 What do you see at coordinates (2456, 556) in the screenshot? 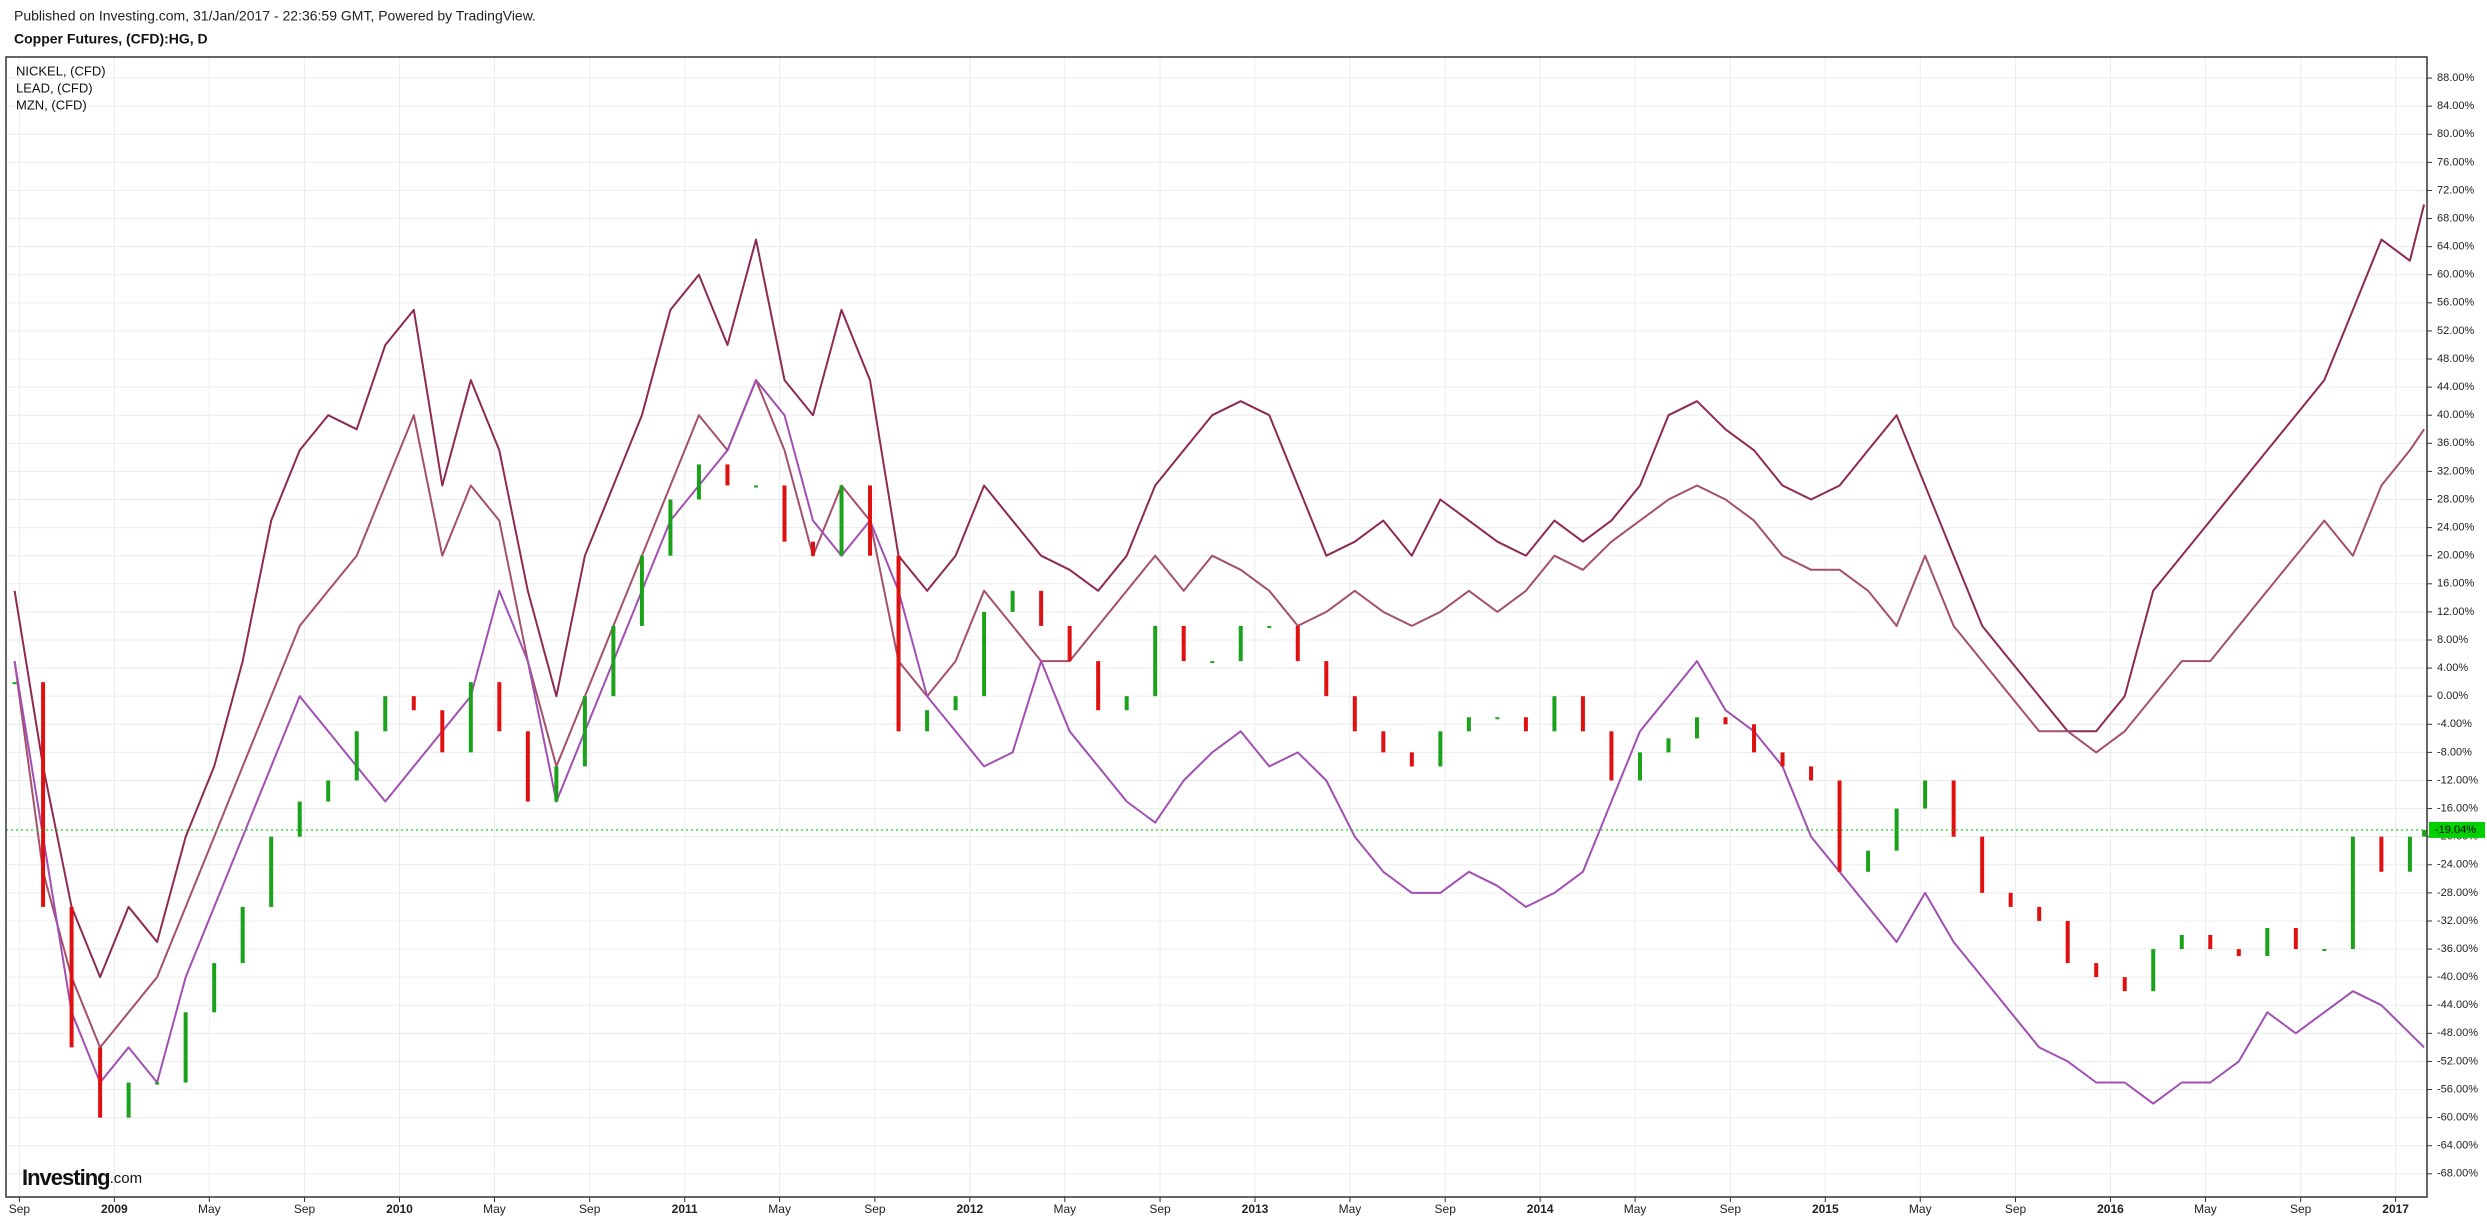
I see `y-tick-label: 20.00%` at bounding box center [2456, 556].